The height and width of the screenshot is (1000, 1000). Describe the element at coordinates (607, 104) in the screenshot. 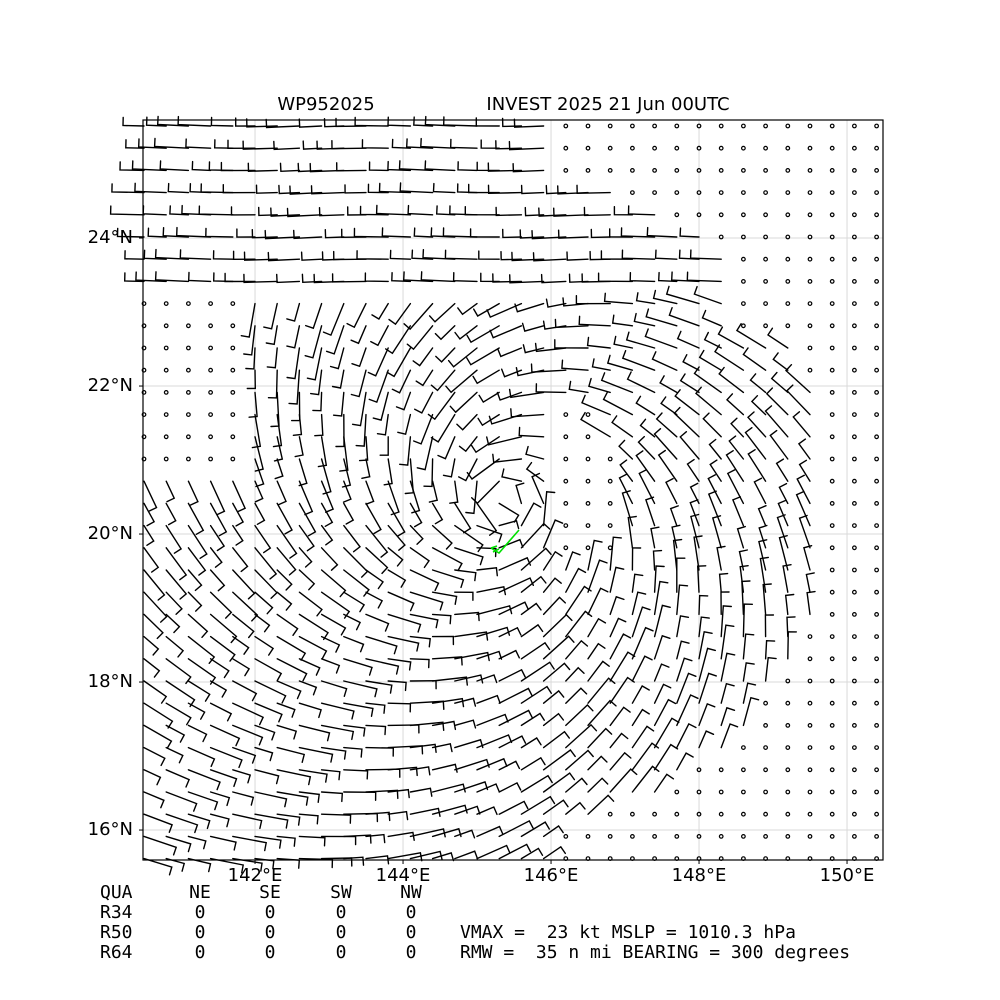

I see `storm-title: INVEST 2025 21 Jun 00UTC` at that location.